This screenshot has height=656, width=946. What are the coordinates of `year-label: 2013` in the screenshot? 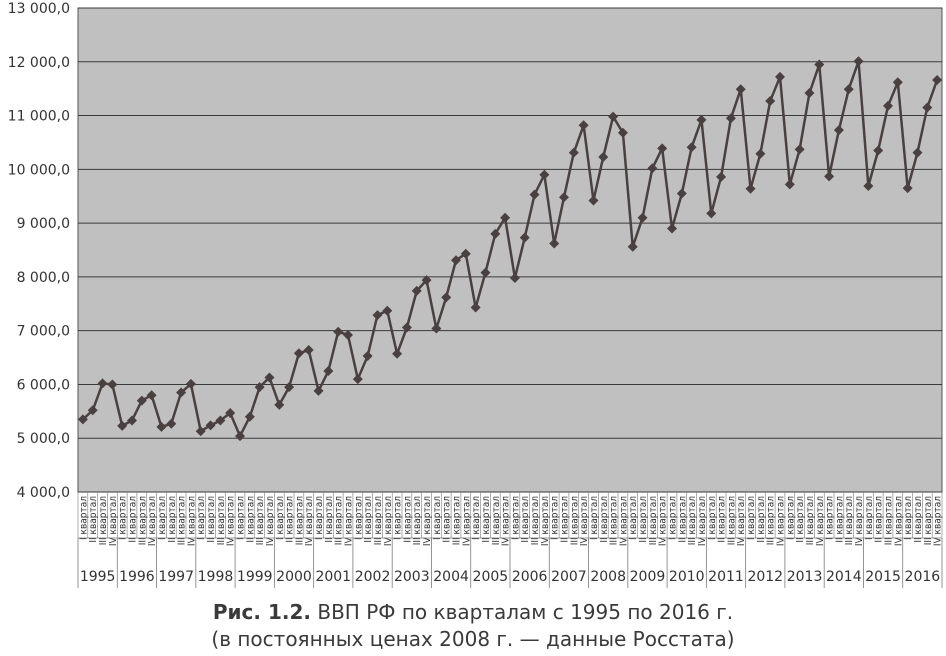 It's located at (805, 577).